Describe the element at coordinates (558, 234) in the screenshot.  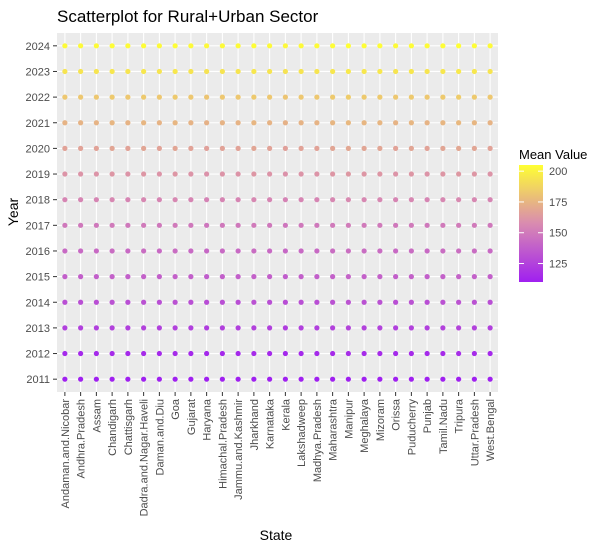
I see `legend-tick-label: 150` at that location.